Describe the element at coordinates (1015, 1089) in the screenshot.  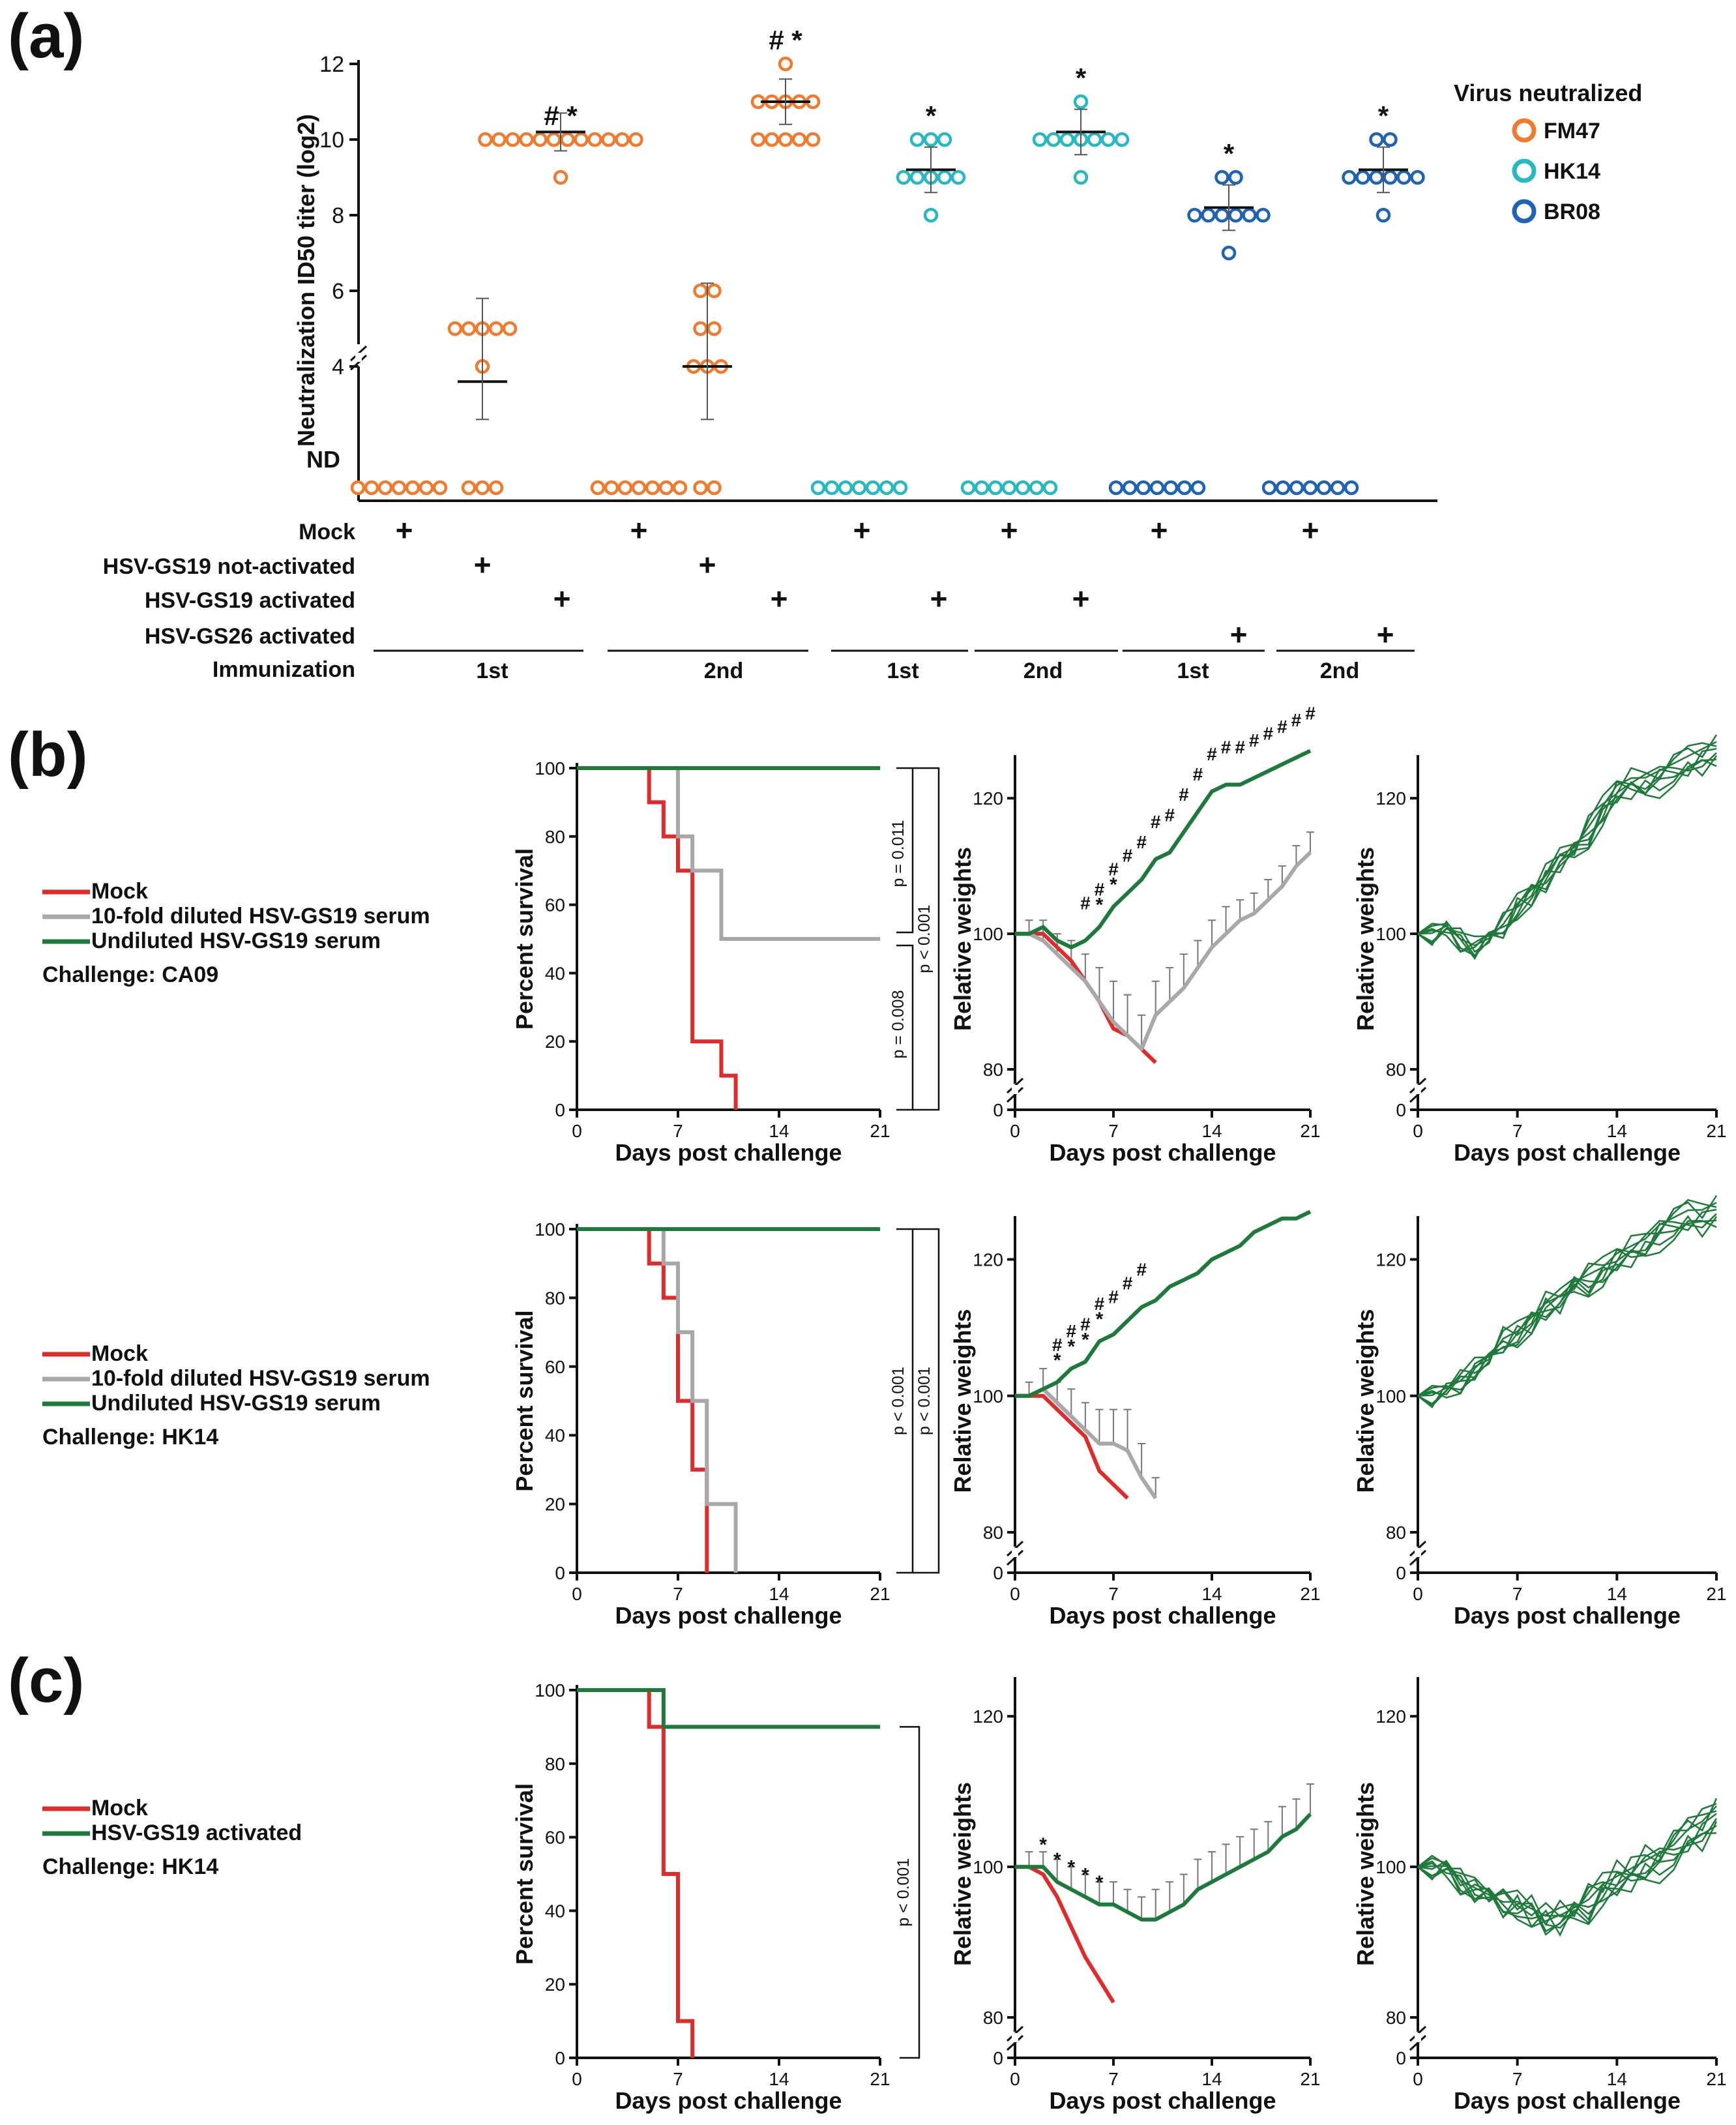
I see `weights-axis-break-gap` at that location.